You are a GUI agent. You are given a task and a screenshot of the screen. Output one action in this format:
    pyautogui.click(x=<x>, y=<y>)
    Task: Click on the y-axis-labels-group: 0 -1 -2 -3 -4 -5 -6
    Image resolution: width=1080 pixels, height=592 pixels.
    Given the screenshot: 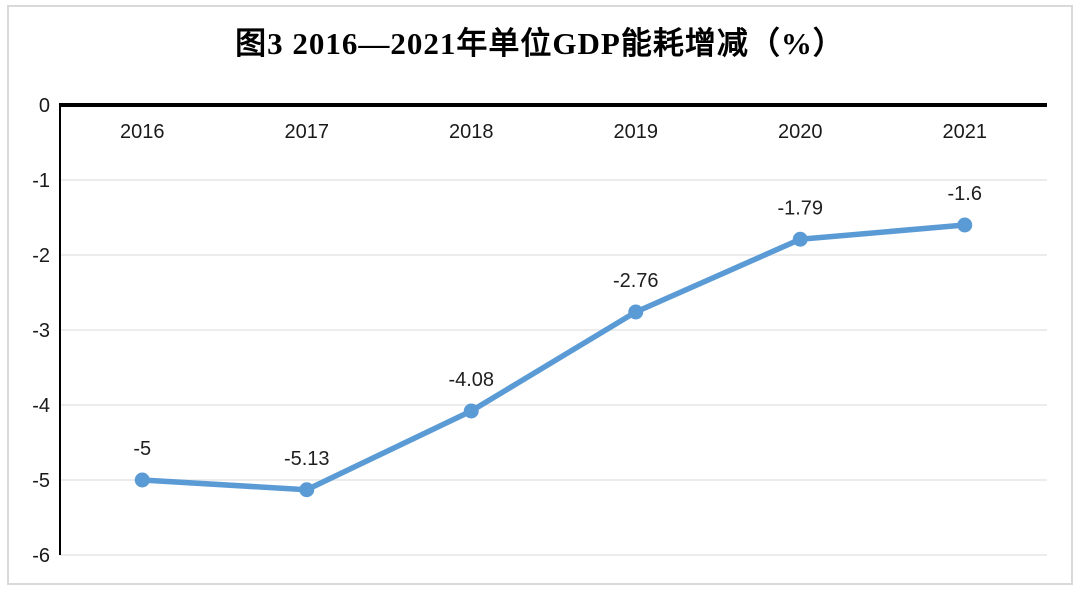 What is the action you would take?
    pyautogui.click(x=41, y=331)
    